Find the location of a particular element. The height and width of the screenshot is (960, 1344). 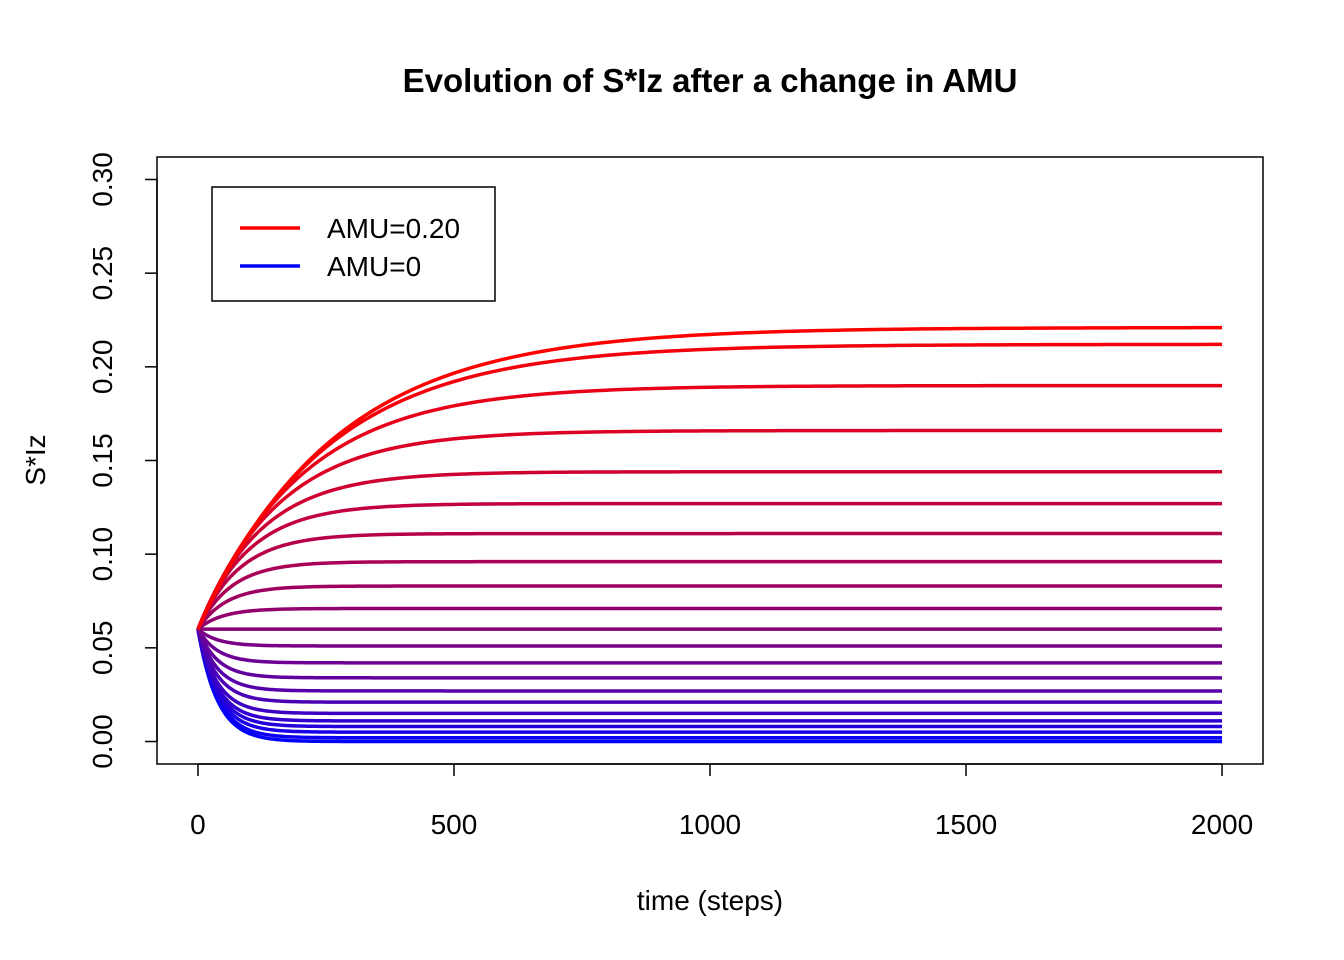

y-tick-label: 0.20 is located at coordinates (102, 367).